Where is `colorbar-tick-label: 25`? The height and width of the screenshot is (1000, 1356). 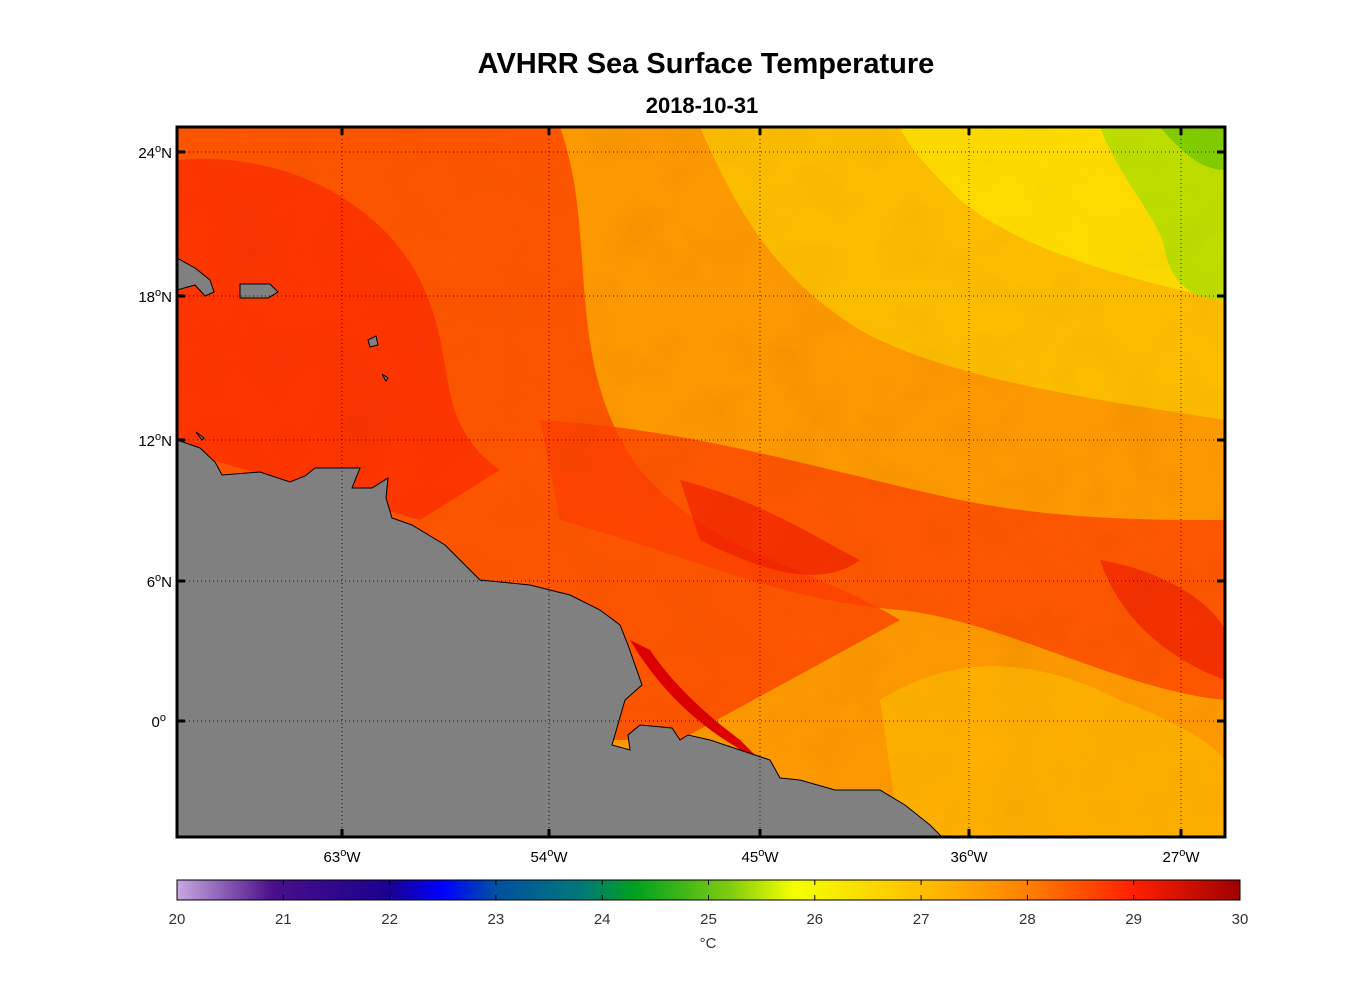 colorbar-tick-label: 25 is located at coordinates (708, 919).